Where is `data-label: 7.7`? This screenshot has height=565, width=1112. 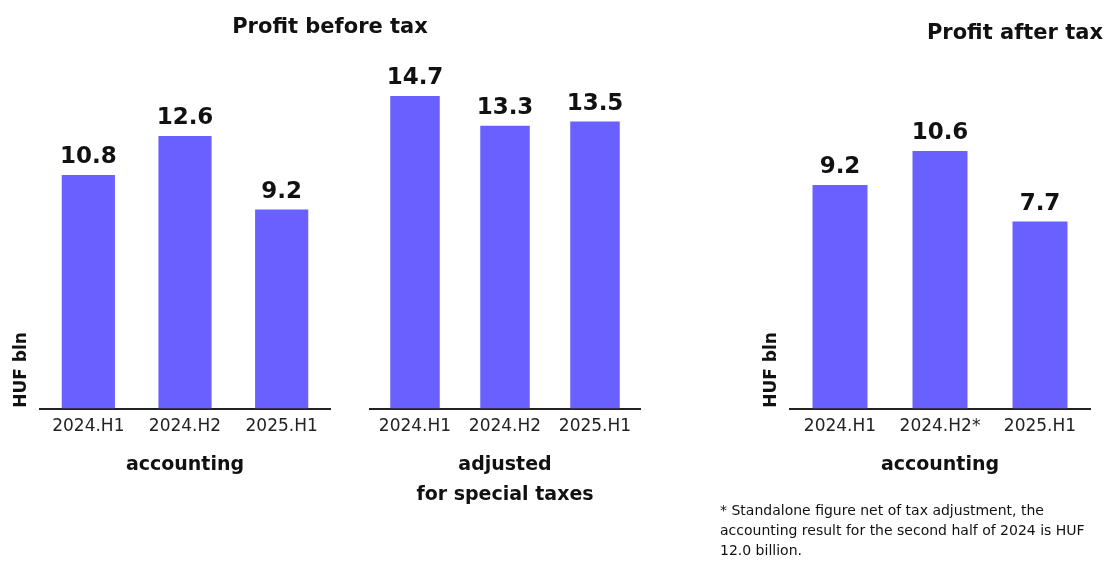 data-label: 7.7 is located at coordinates (1040, 201).